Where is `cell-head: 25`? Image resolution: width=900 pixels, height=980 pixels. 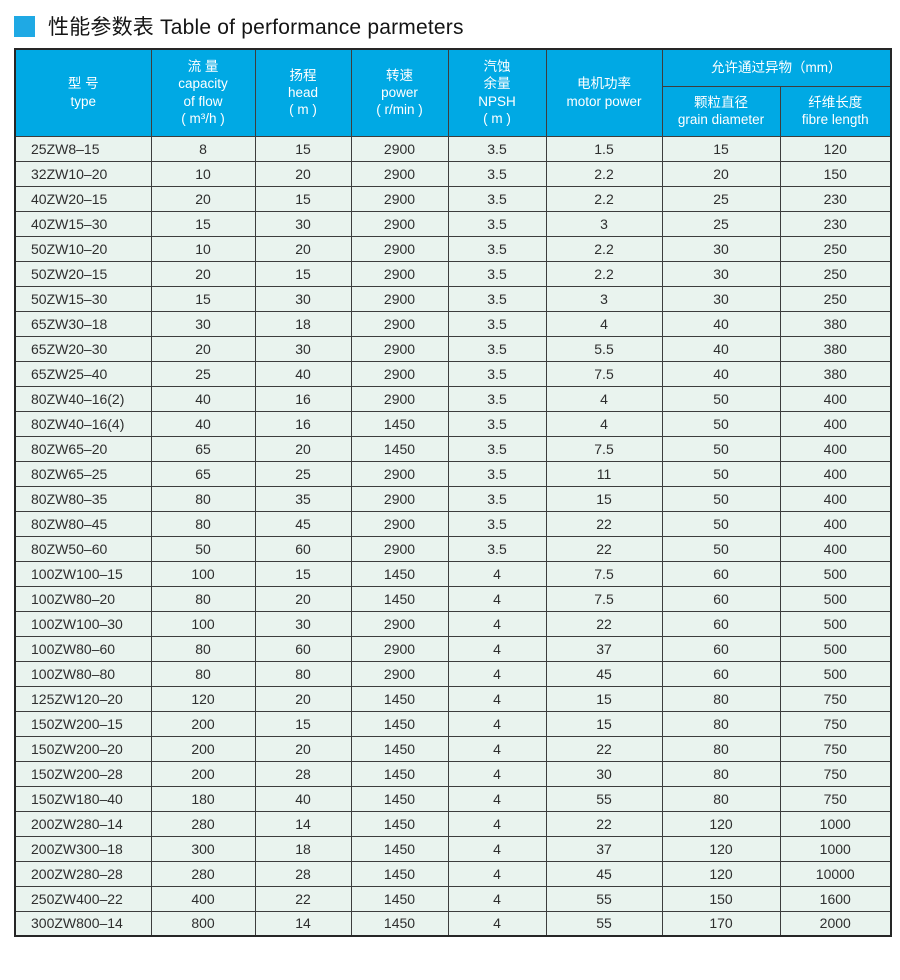 cell-head: 25 is located at coordinates (303, 473).